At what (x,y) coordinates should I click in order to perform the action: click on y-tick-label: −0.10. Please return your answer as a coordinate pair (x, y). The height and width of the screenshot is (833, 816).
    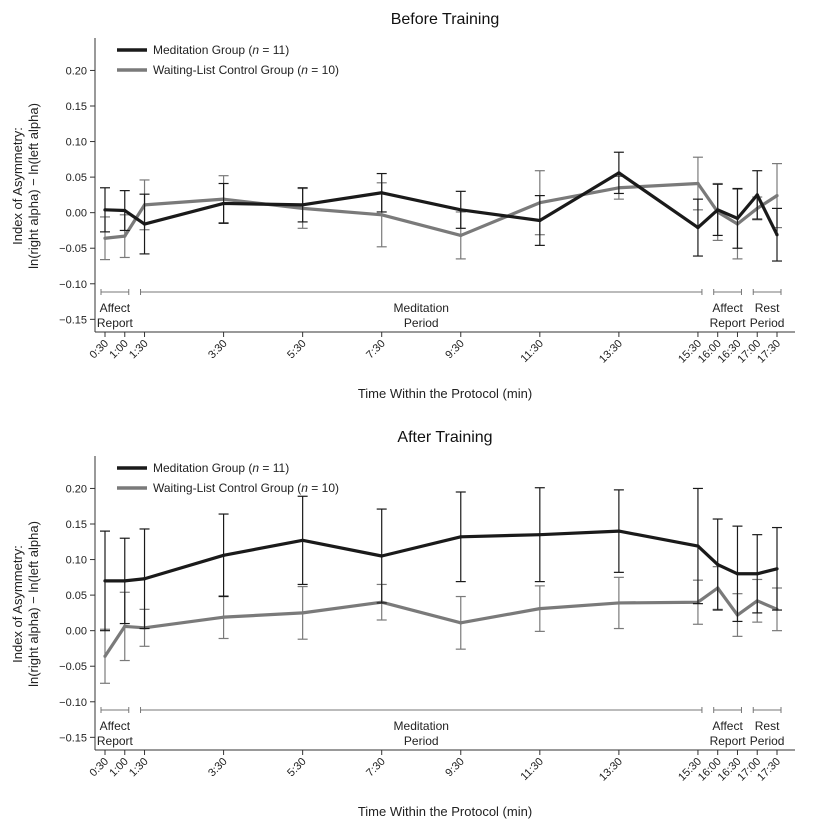
    Looking at the image, I should click on (73, 703).